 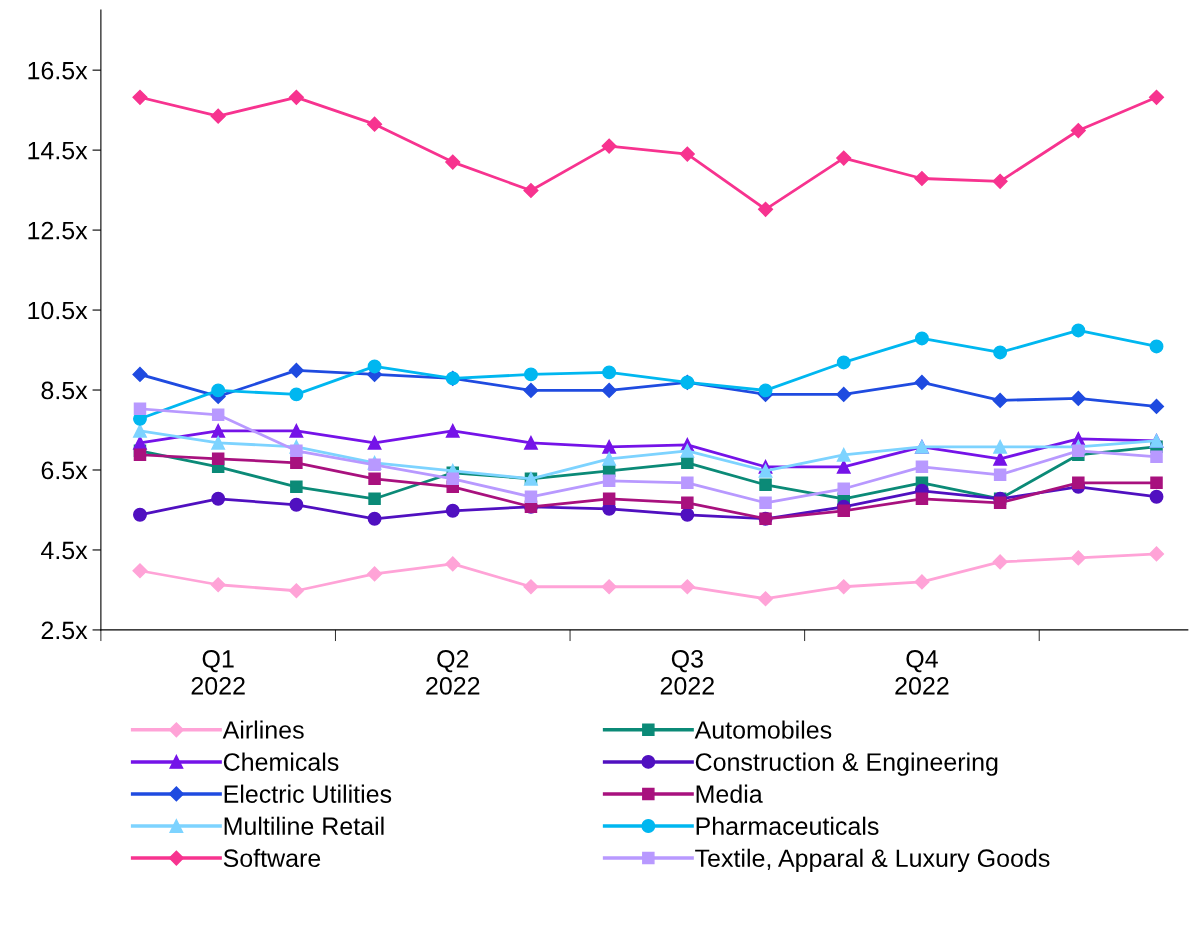 I want to click on legend-label: Construction & Engineering, so click(x=846, y=764).